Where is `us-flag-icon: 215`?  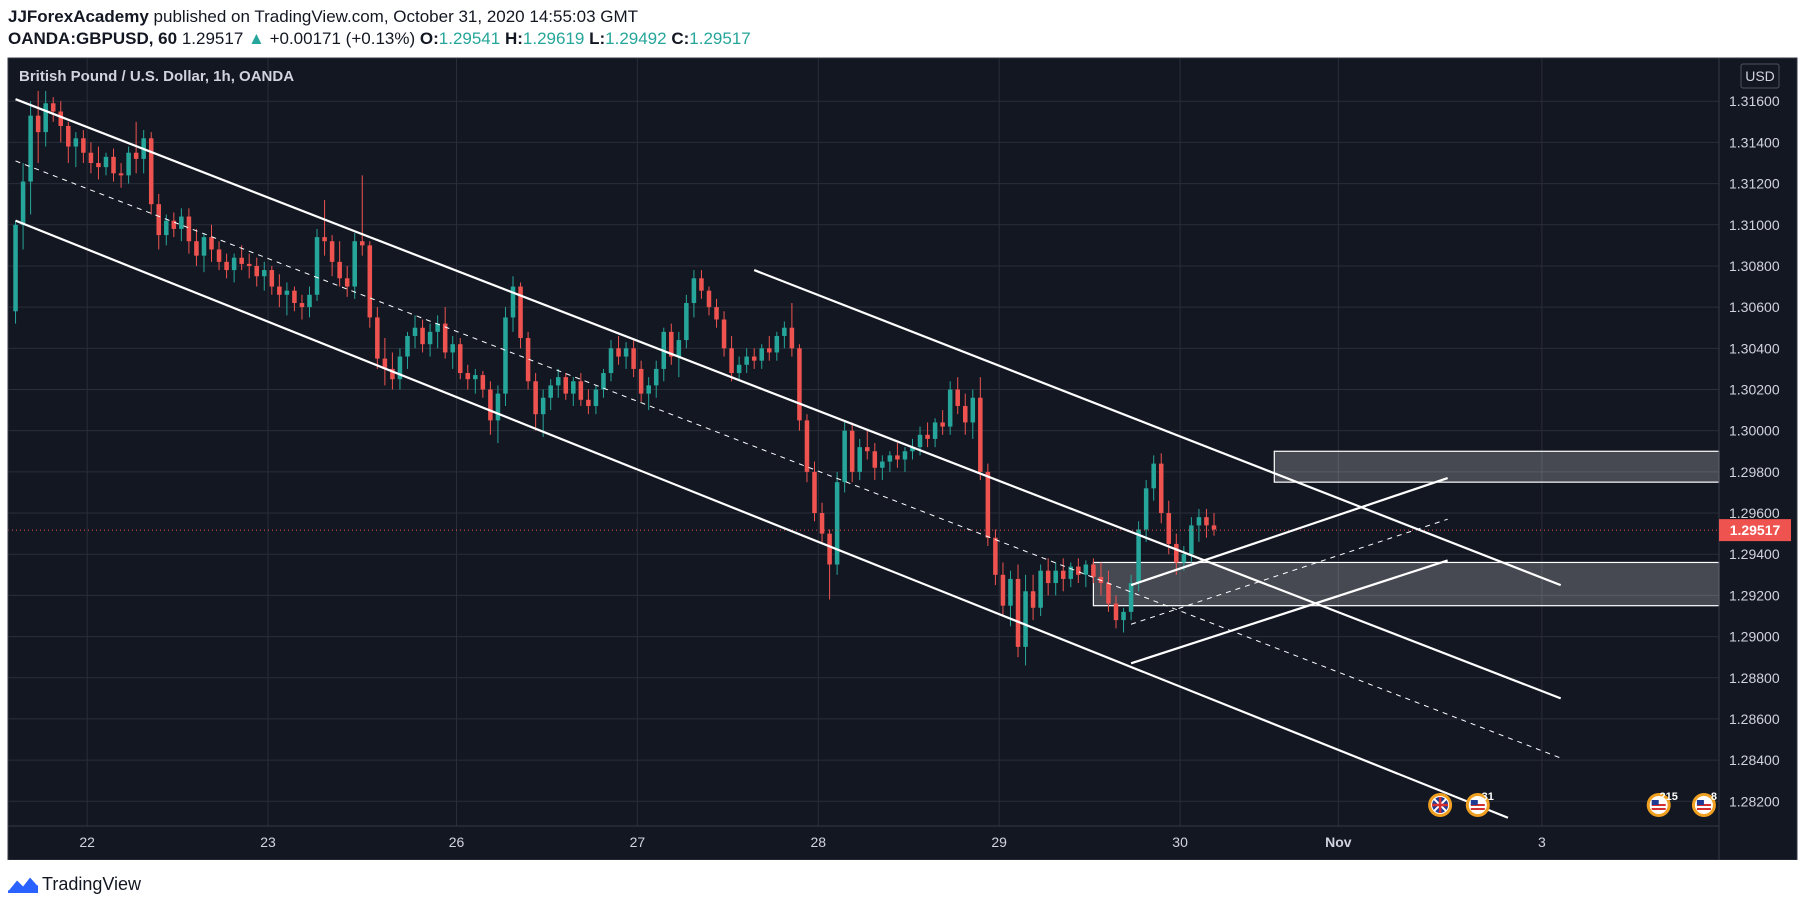 us-flag-icon: 215 is located at coordinates (1662, 804).